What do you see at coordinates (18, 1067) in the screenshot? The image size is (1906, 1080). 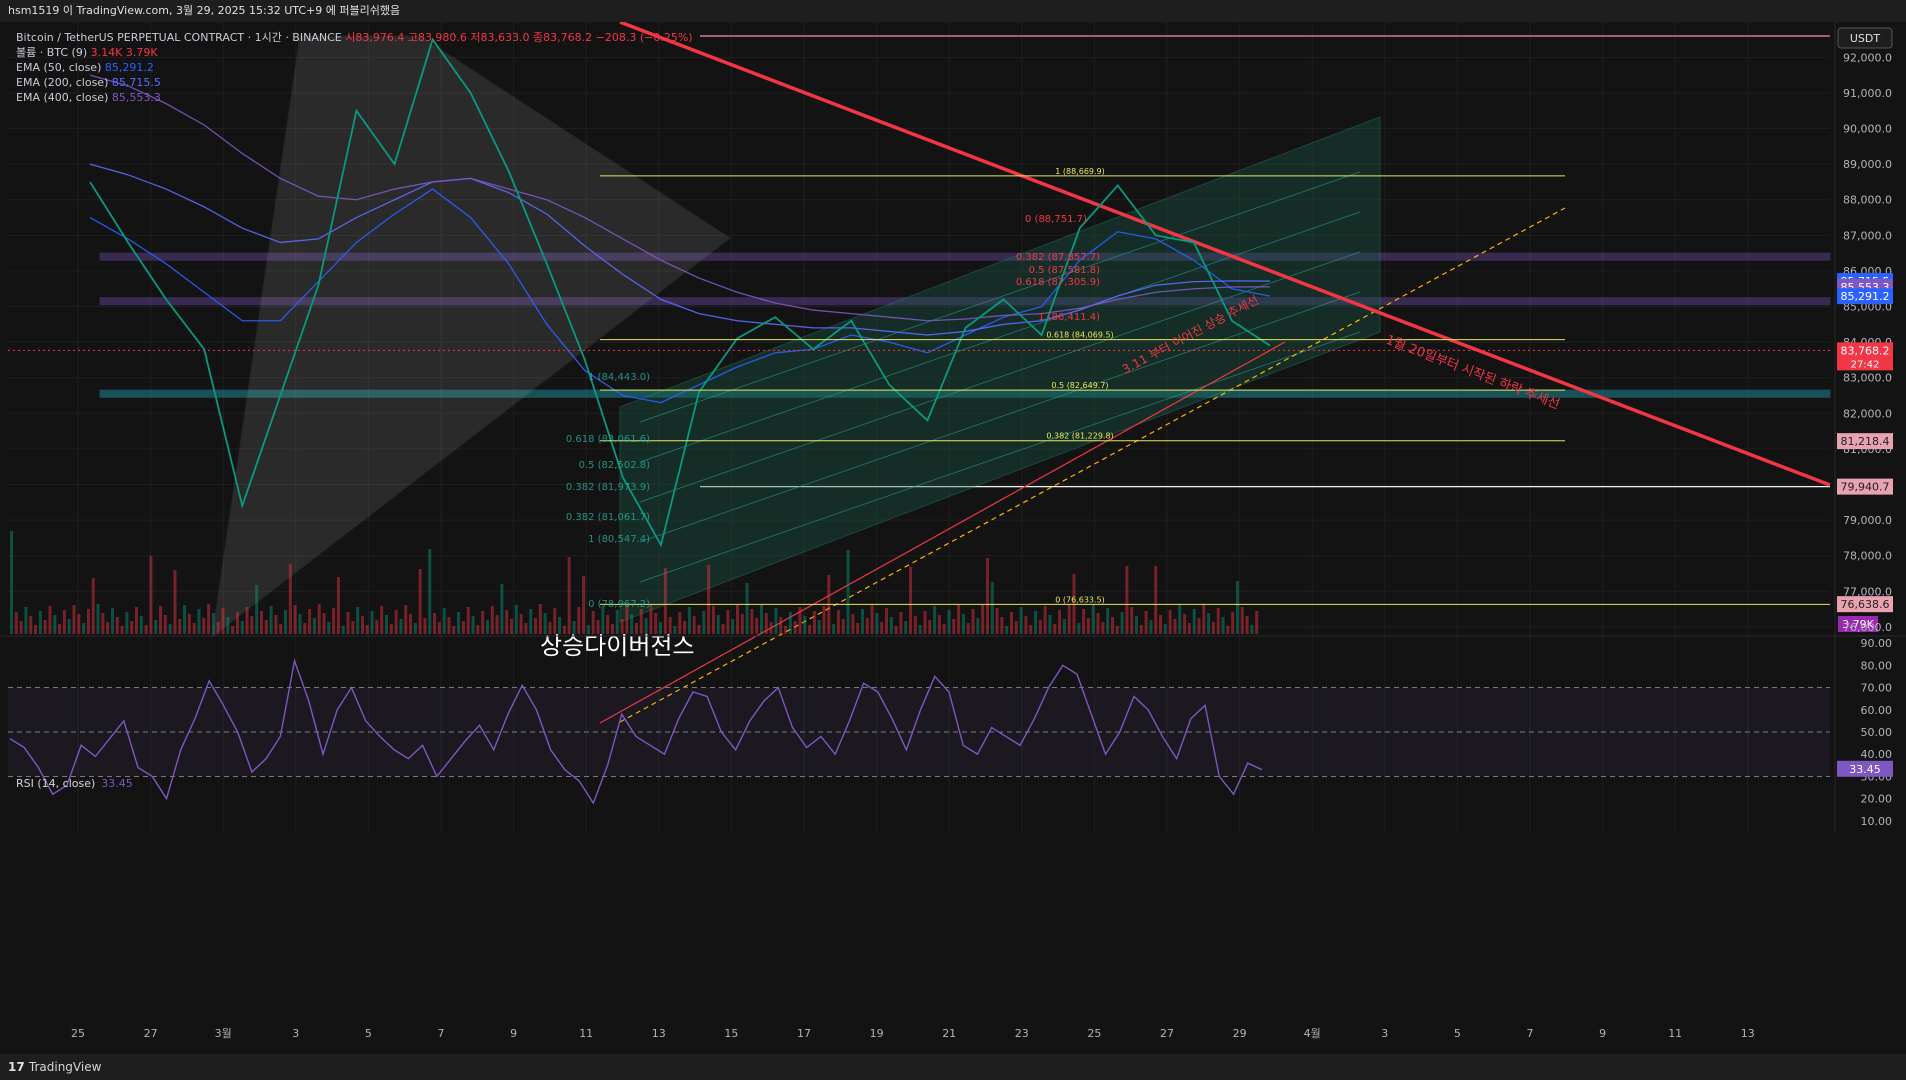 I see `tradingview-logo: 𝟭𝟳` at bounding box center [18, 1067].